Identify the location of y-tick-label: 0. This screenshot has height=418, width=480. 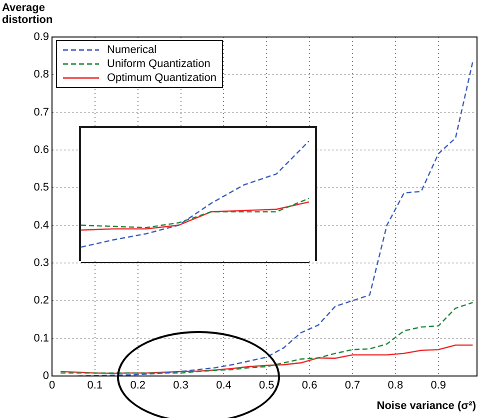
(45, 376).